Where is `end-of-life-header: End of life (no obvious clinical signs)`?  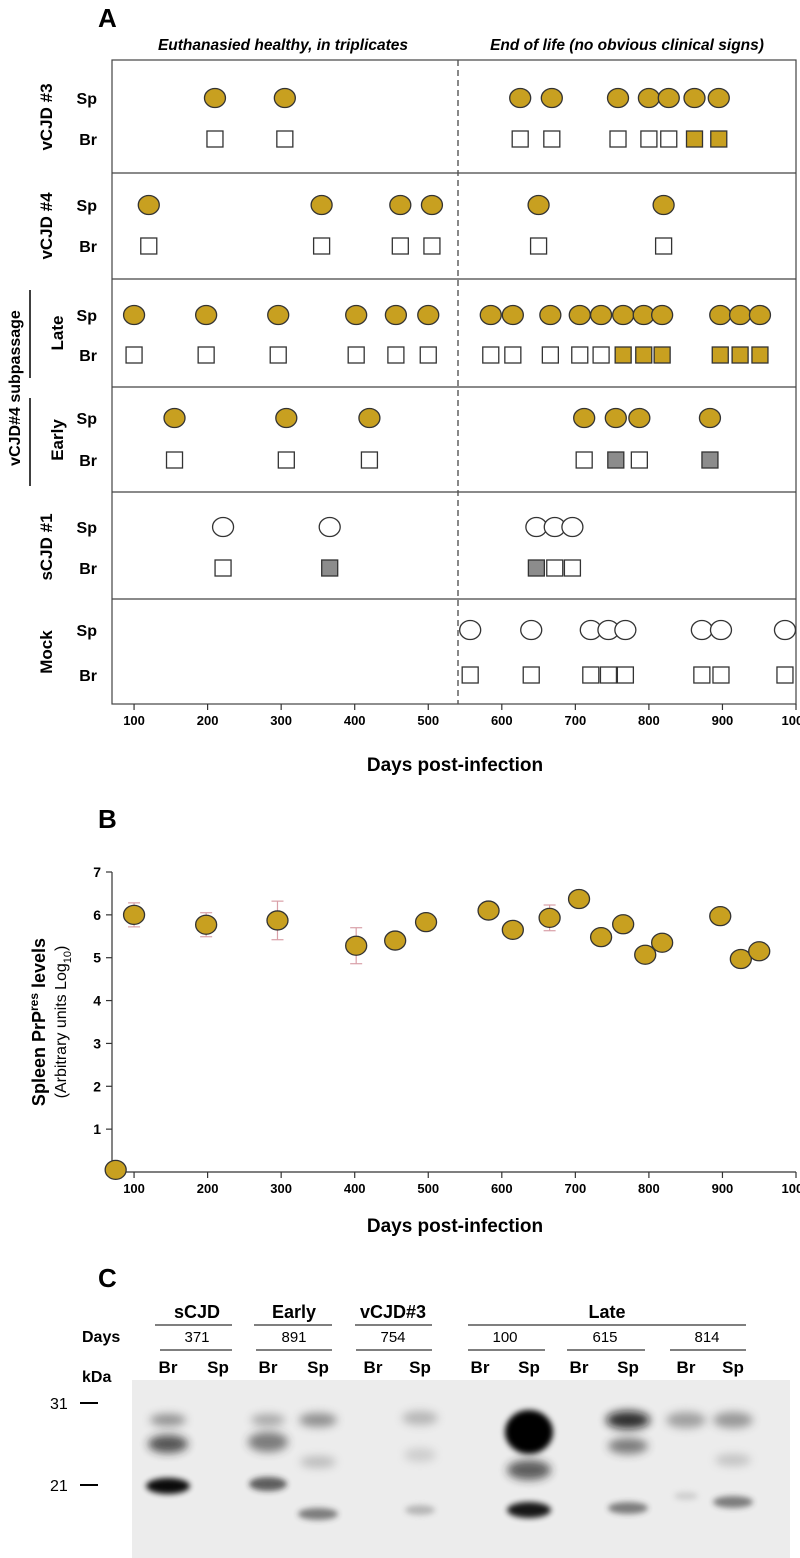
end-of-life-header: End of life (no obvious clinical signs) is located at coordinates (627, 45).